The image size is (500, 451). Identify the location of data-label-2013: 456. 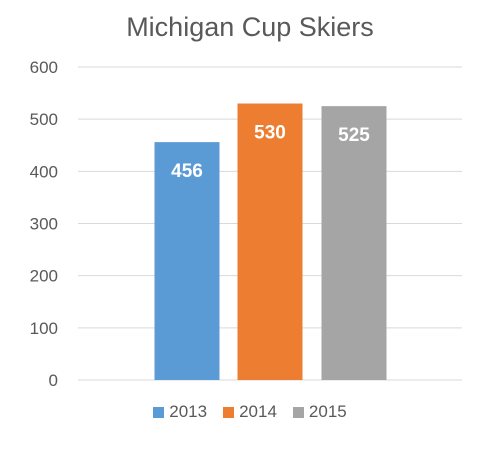
(187, 171).